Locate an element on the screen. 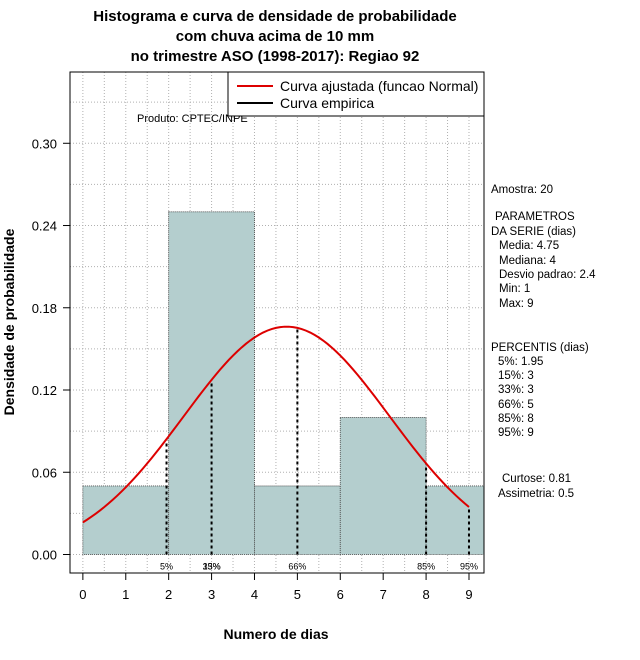 The height and width of the screenshot is (660, 640). percentile-label: 5% is located at coordinates (166, 566).